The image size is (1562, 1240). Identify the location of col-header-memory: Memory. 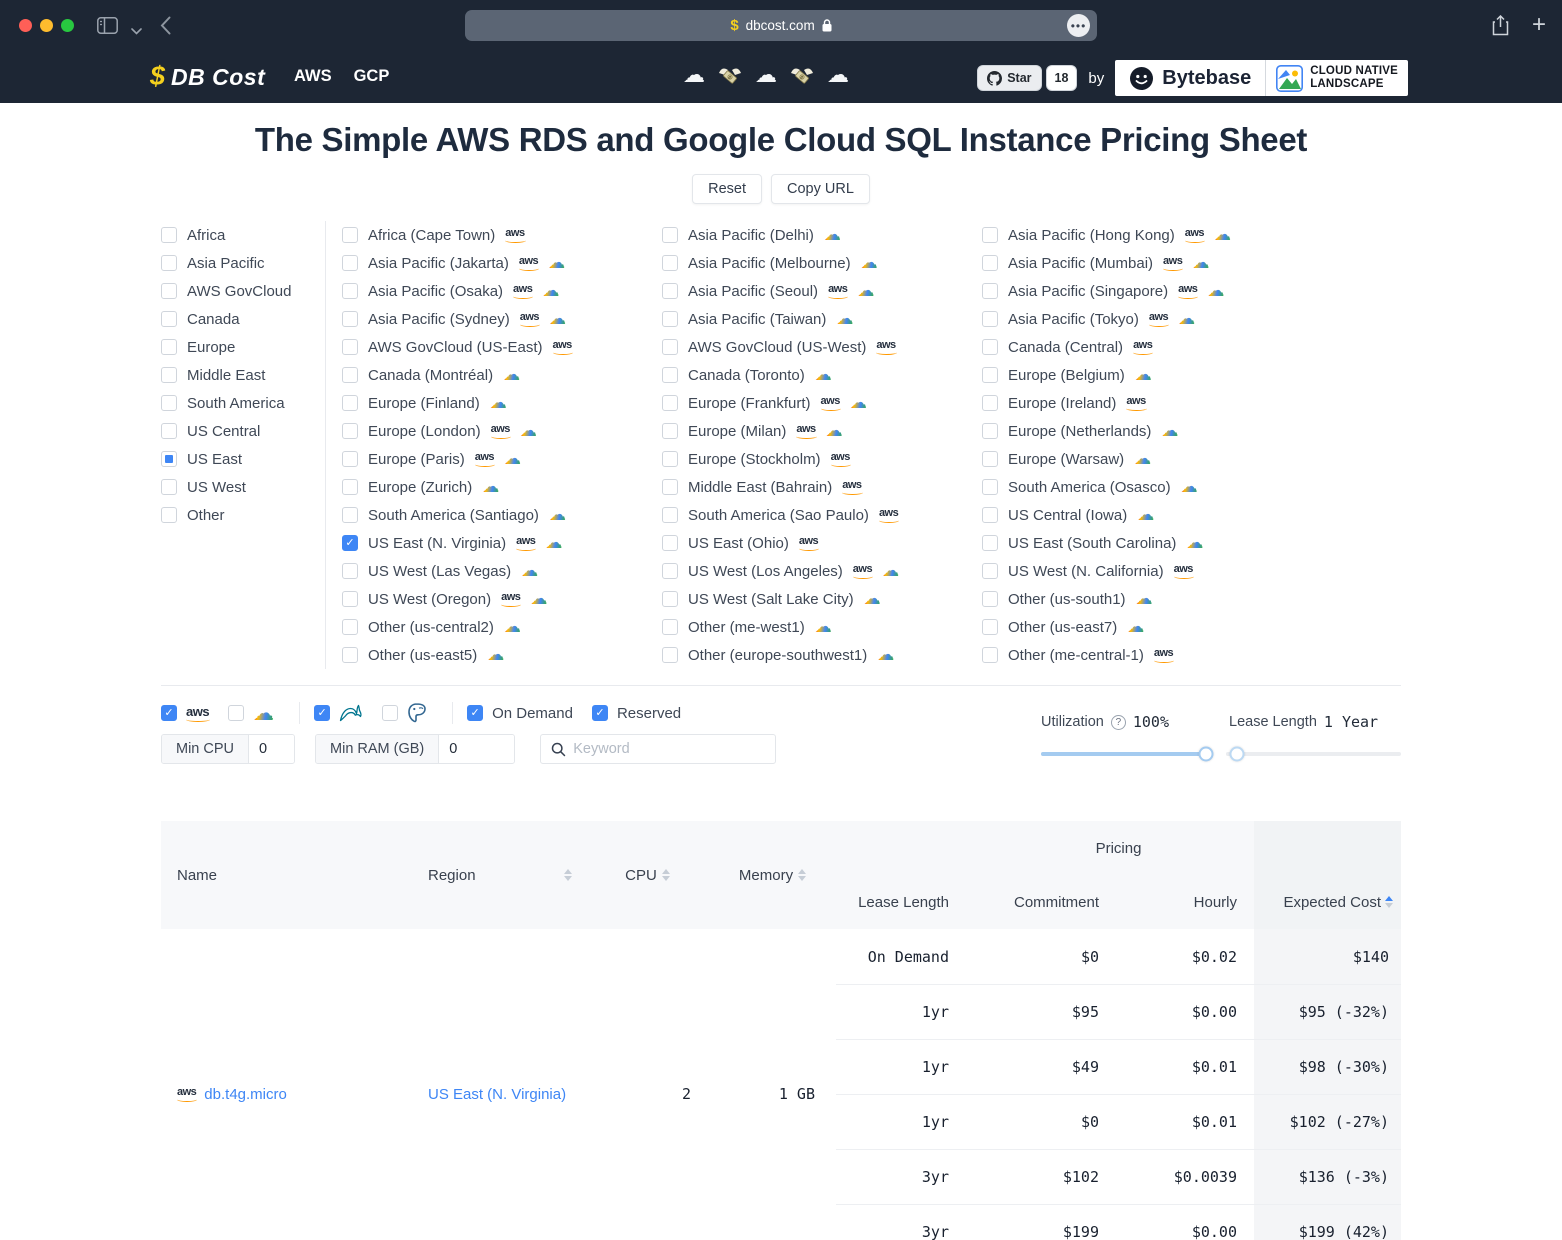
(772, 875).